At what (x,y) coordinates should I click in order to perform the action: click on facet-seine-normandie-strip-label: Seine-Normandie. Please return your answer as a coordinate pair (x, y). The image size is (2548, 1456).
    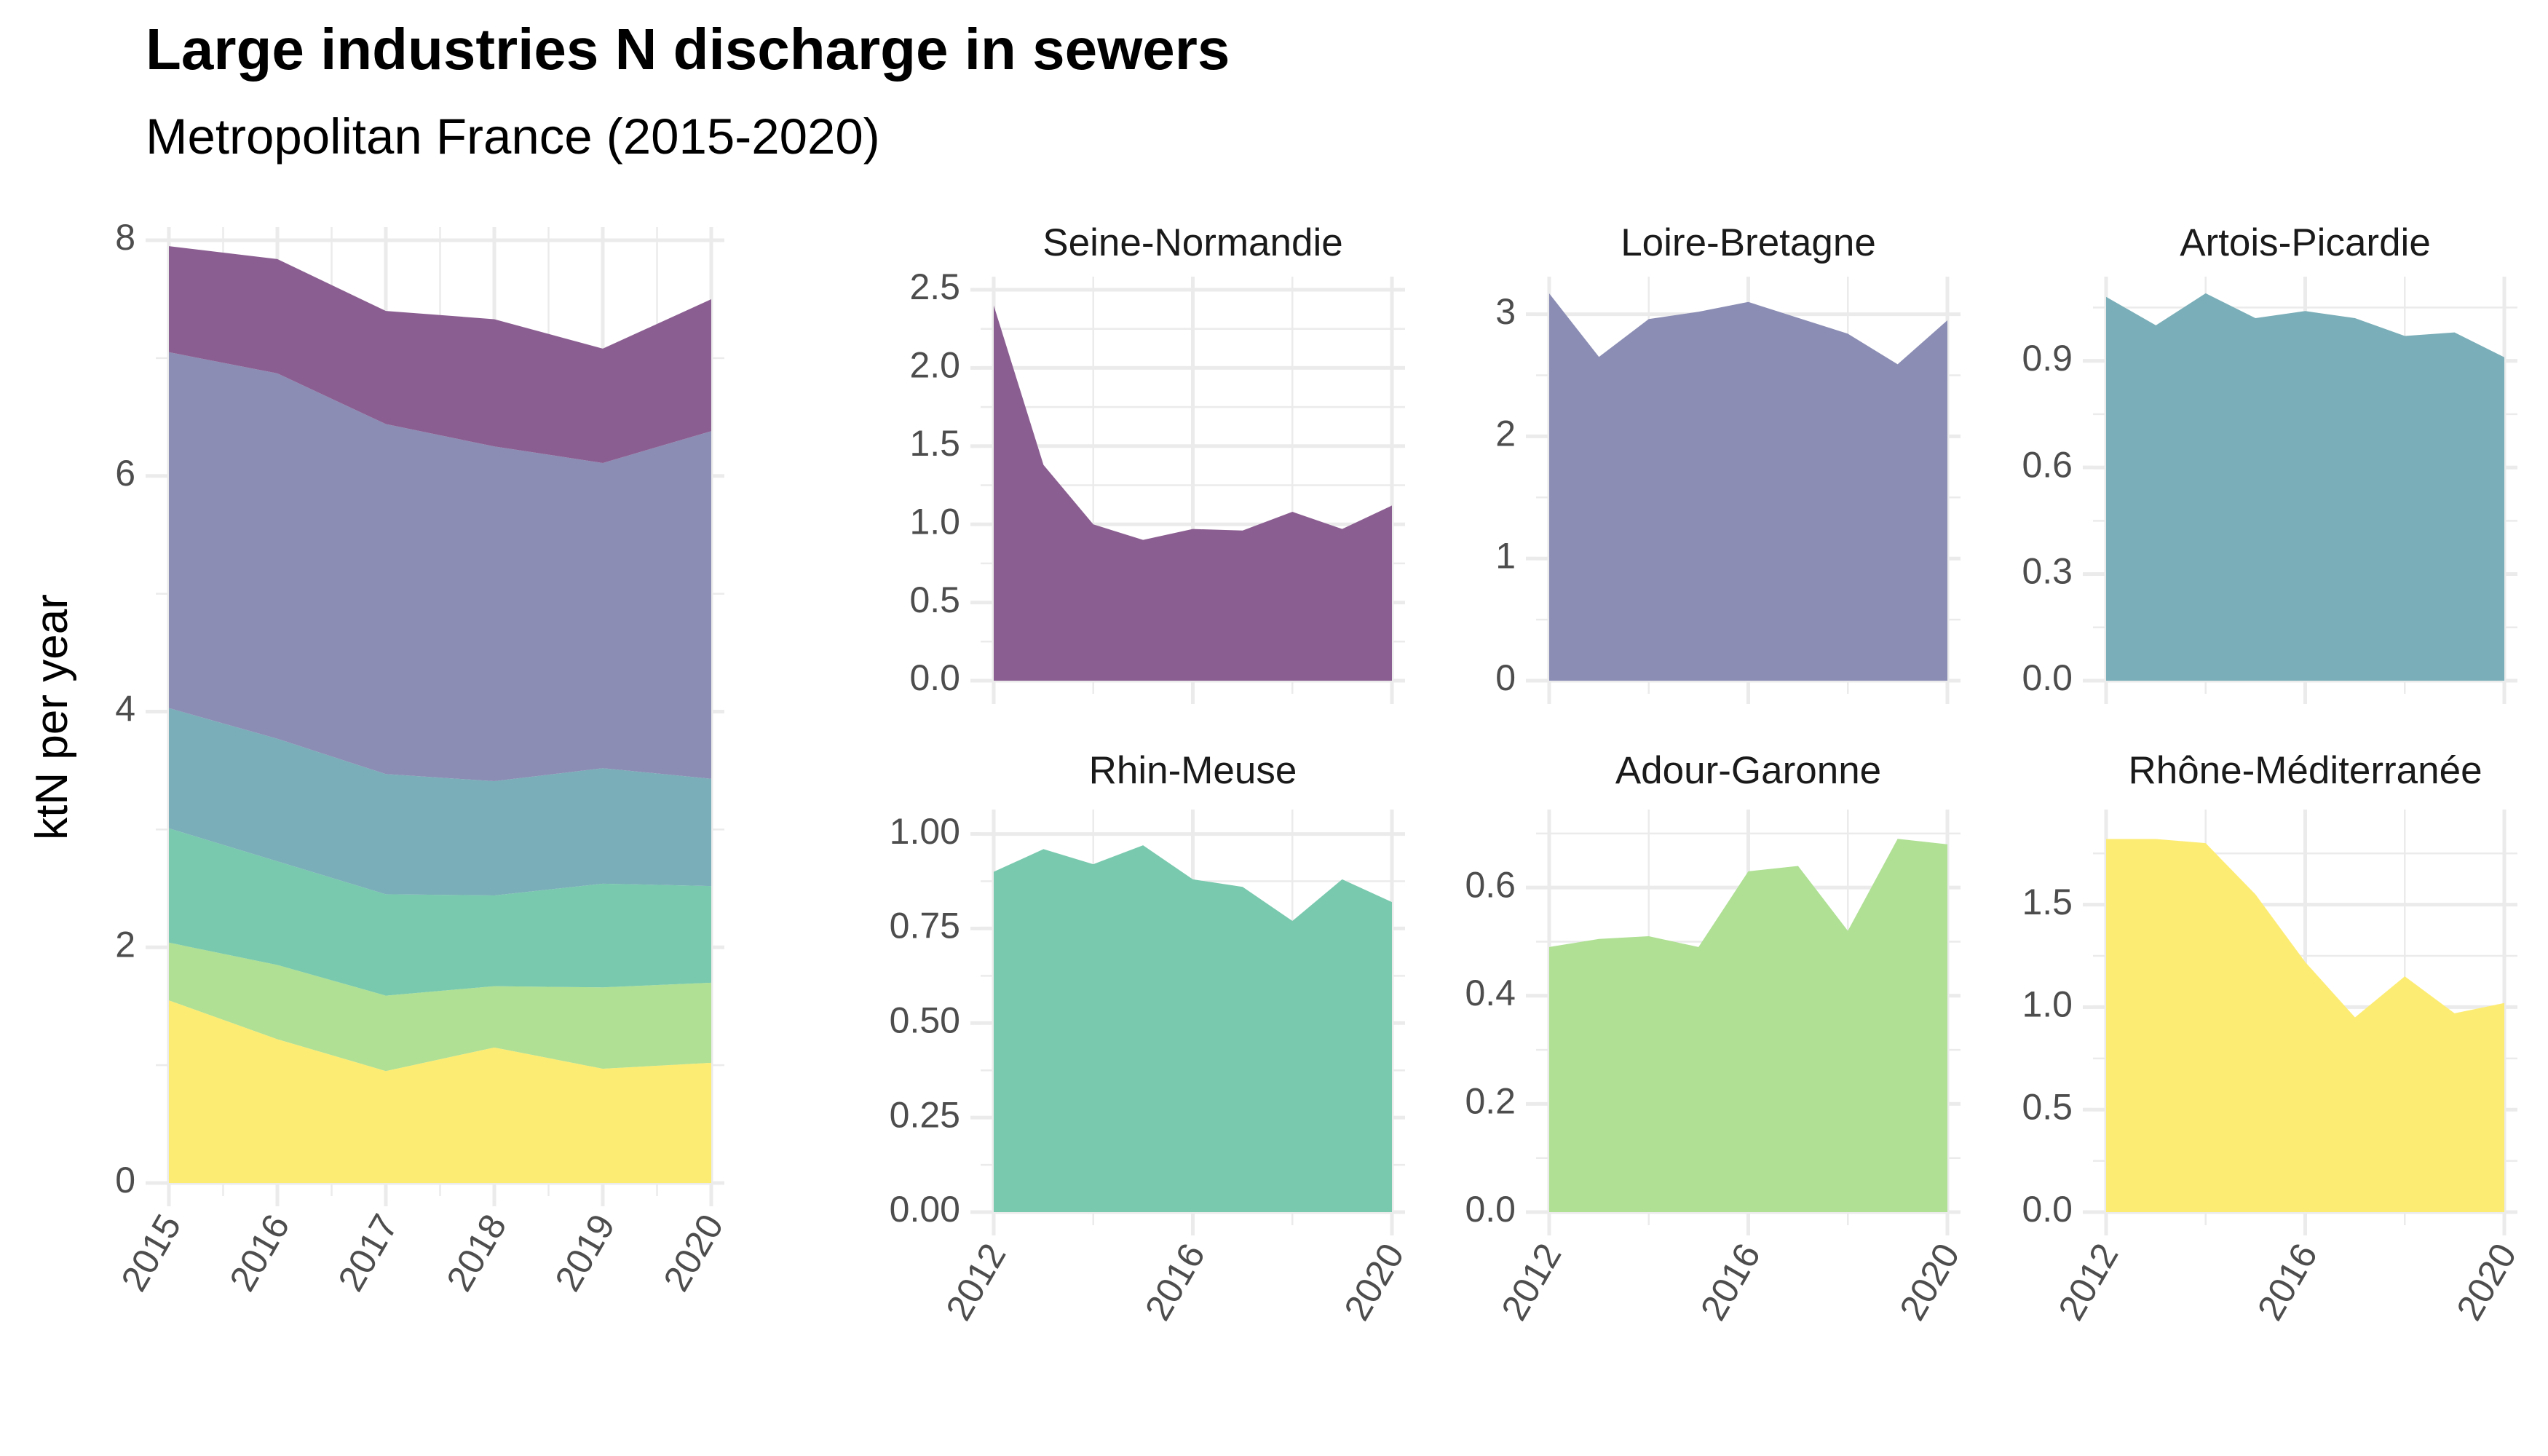
    Looking at the image, I should click on (1192, 242).